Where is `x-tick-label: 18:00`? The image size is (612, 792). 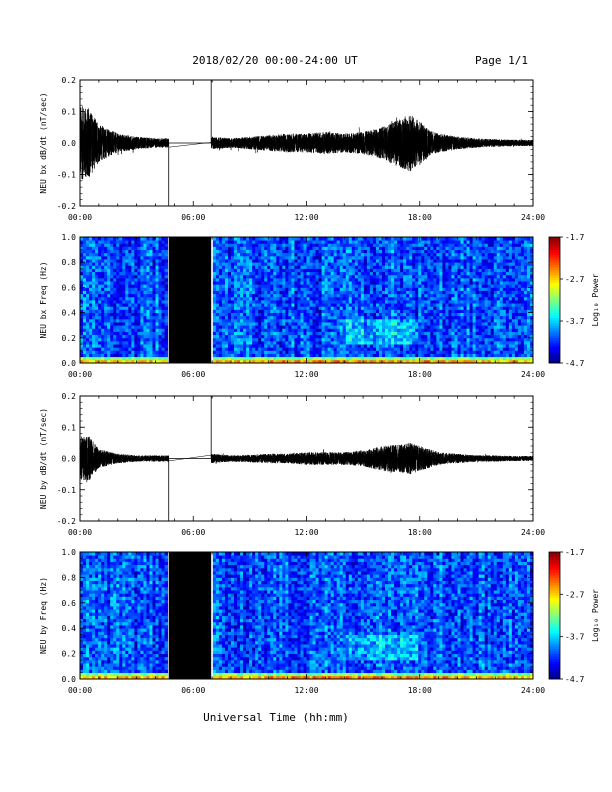
x-tick-label: 18:00 is located at coordinates (420, 217).